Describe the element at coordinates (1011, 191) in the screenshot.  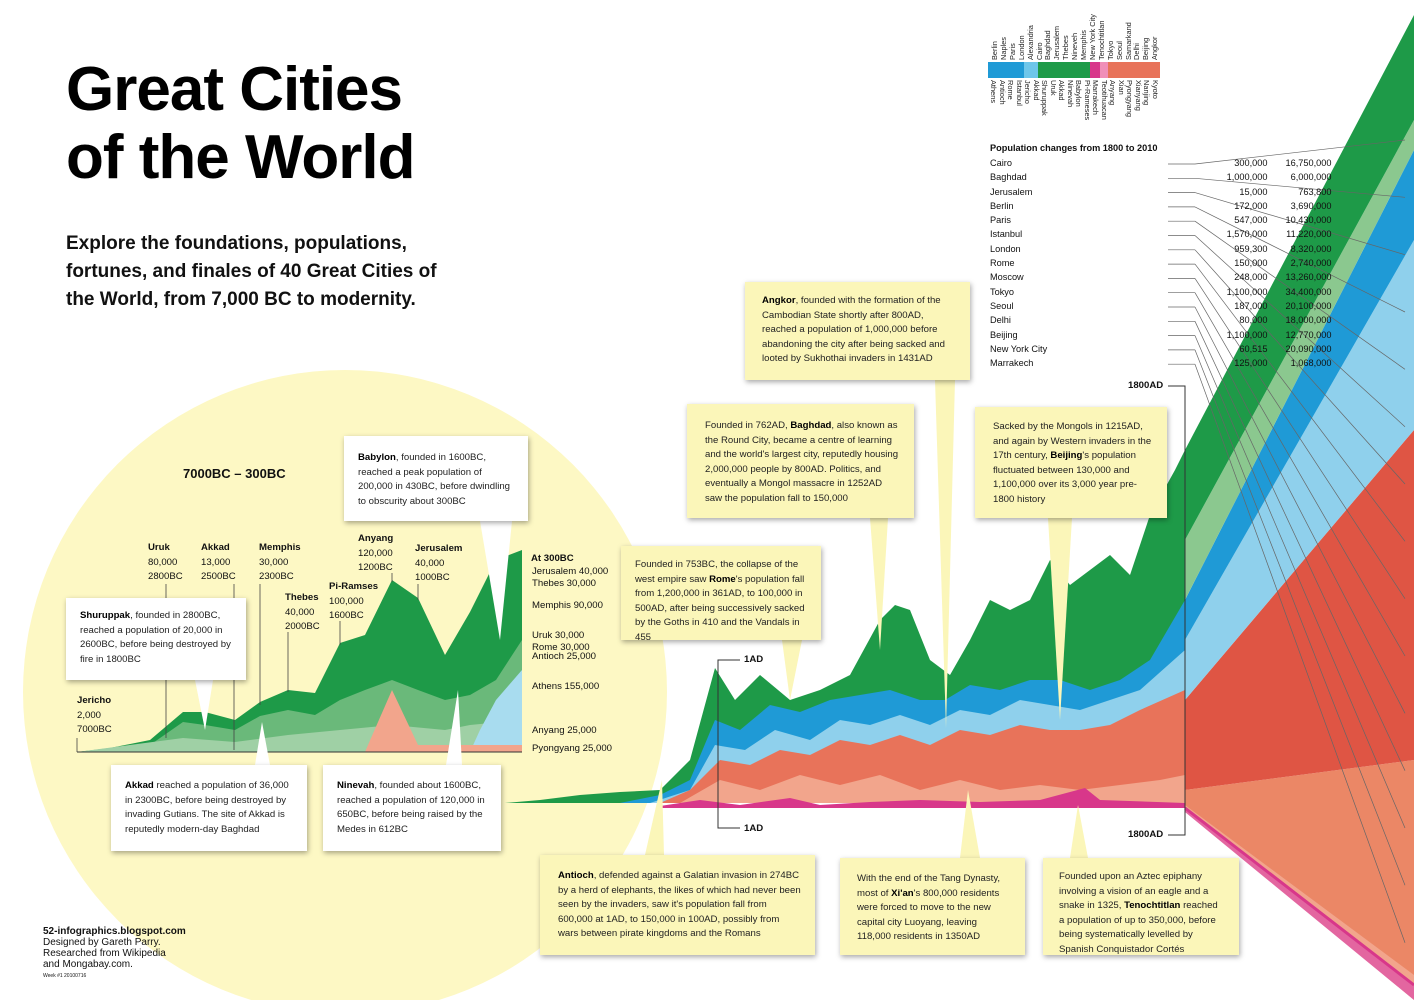
I see `population-cell-city: Jerusalem` at that location.